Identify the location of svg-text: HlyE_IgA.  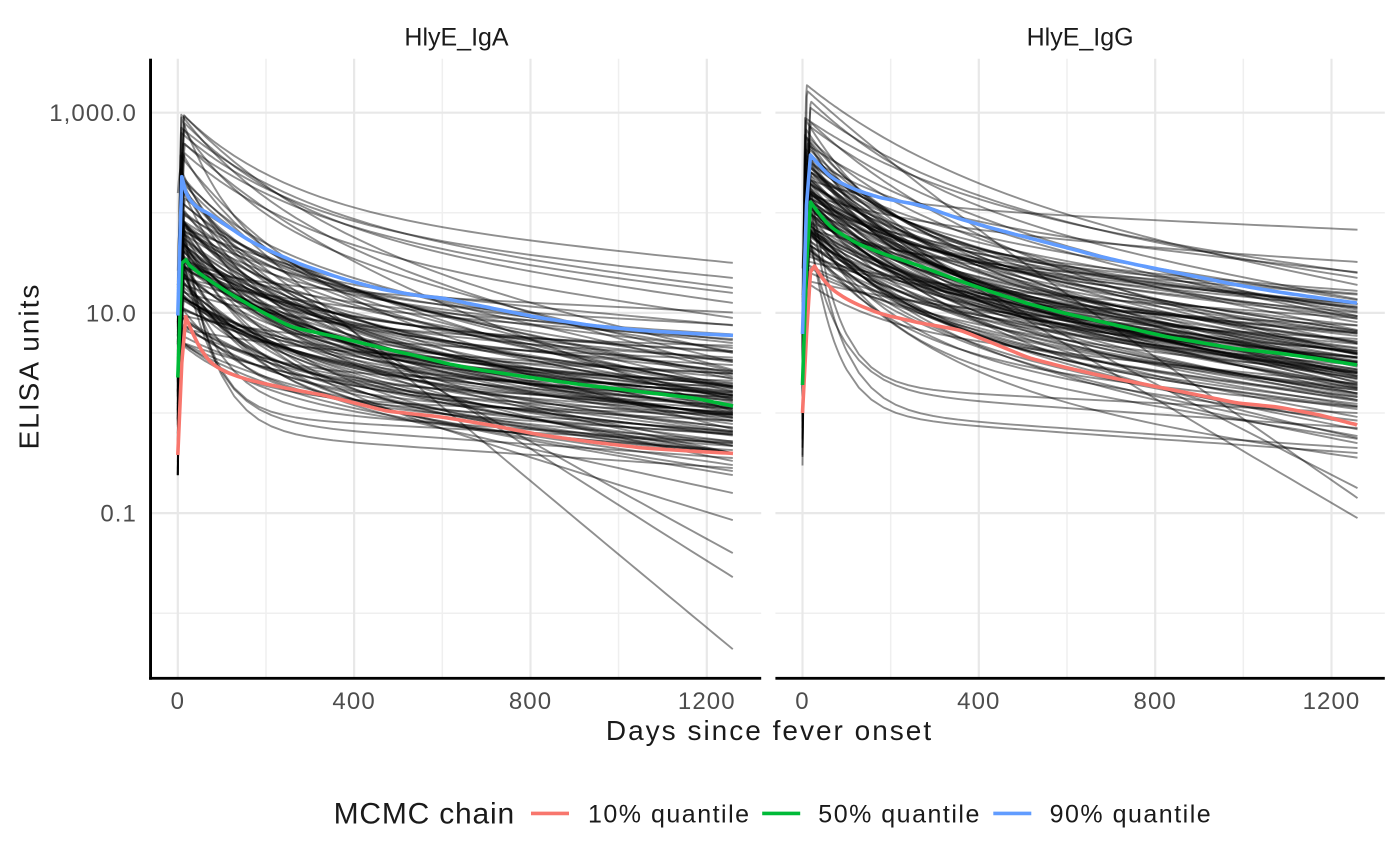
(456, 37).